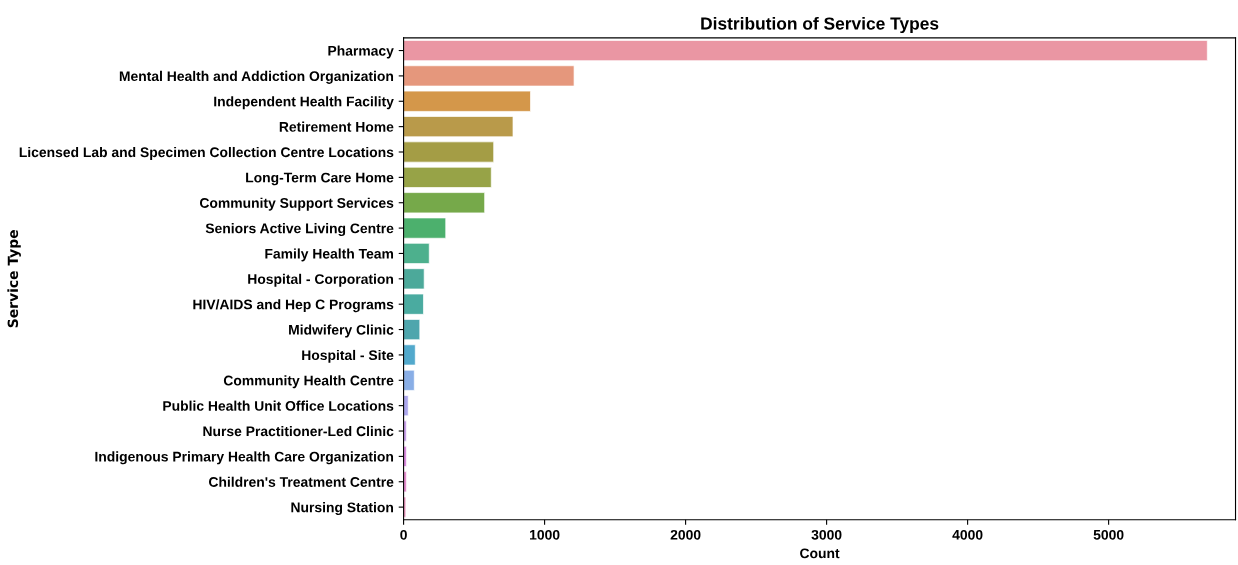  I want to click on y-tick-label: Nurse Practitioner-Led Clinic, so click(298, 431).